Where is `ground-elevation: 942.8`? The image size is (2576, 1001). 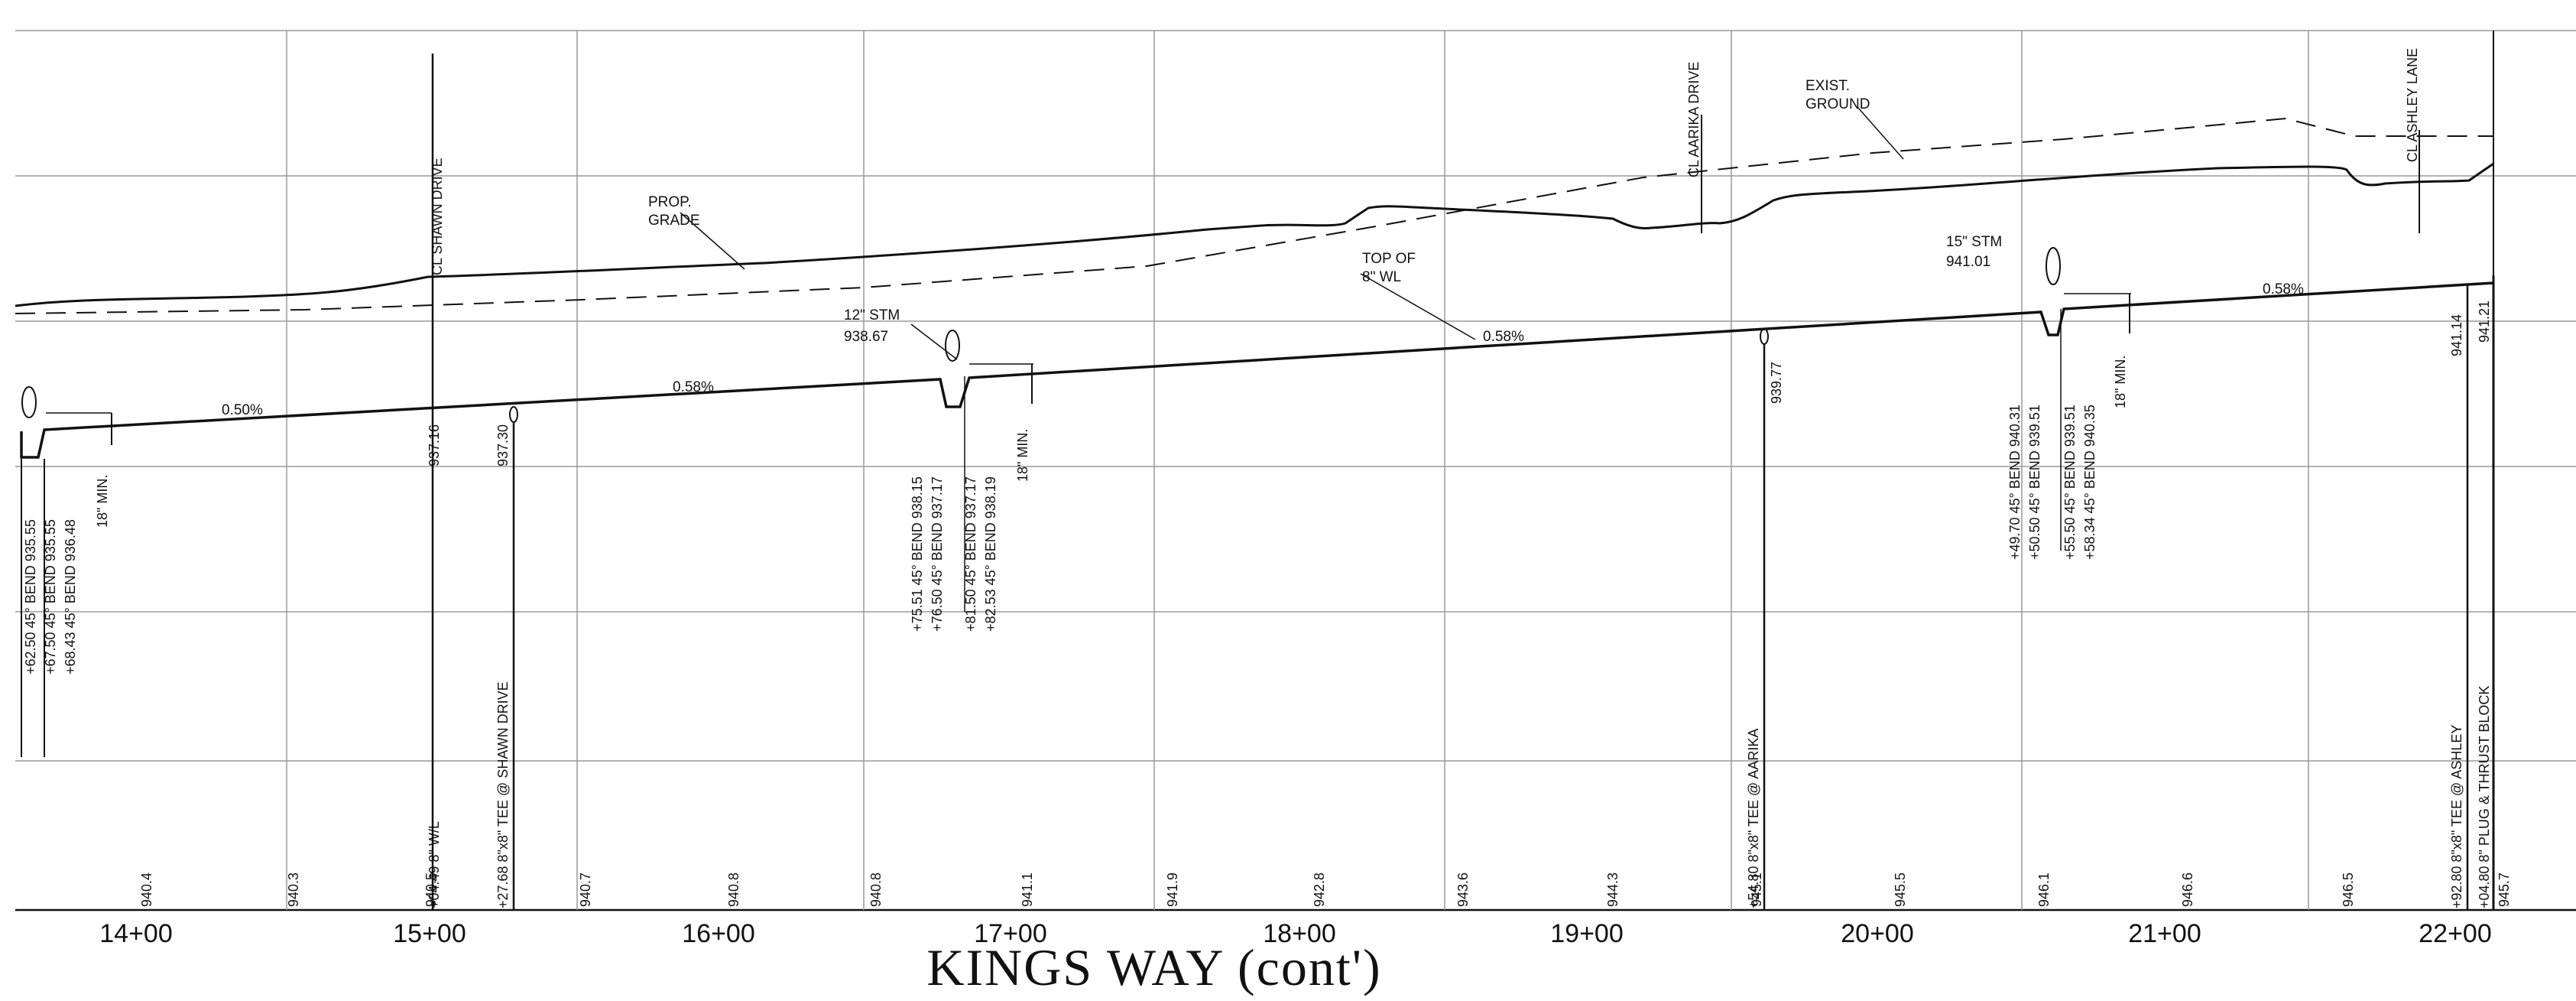
ground-elevation: 942.8 is located at coordinates (1319, 890).